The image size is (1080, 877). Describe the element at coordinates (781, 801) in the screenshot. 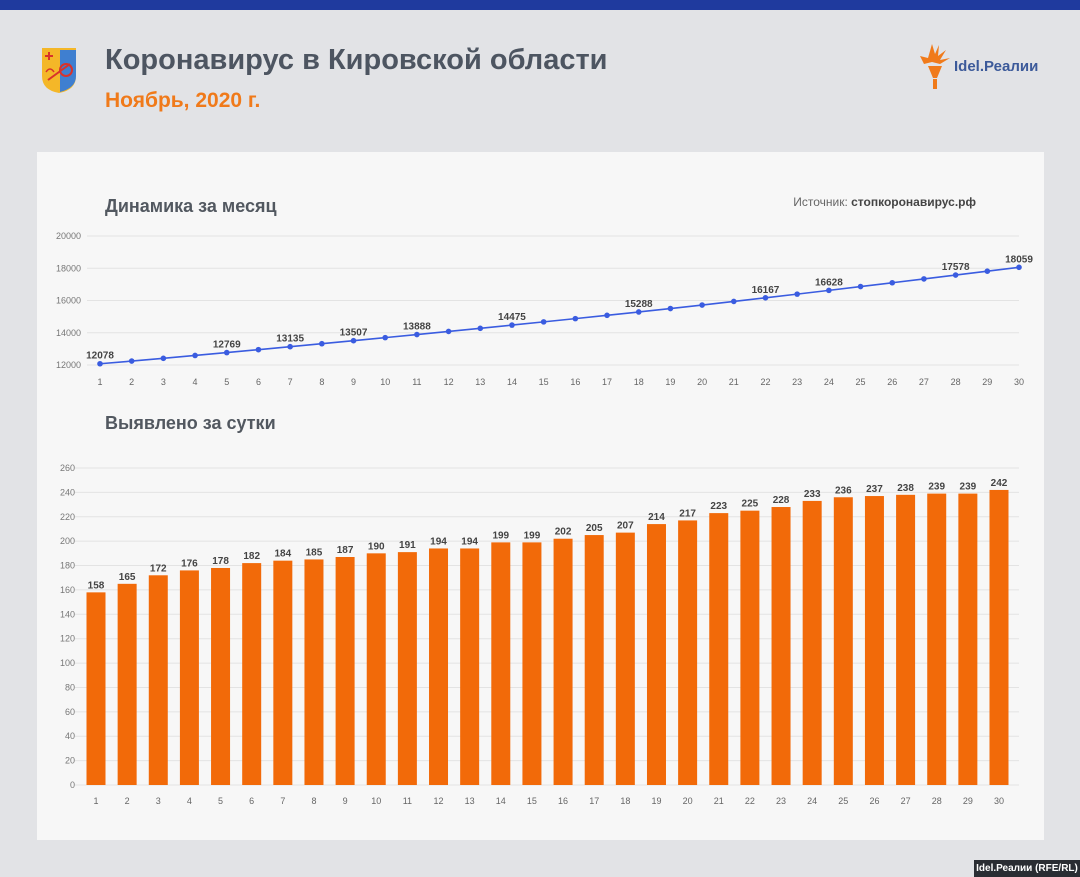

I see `bar-x-tick-label: 23` at that location.